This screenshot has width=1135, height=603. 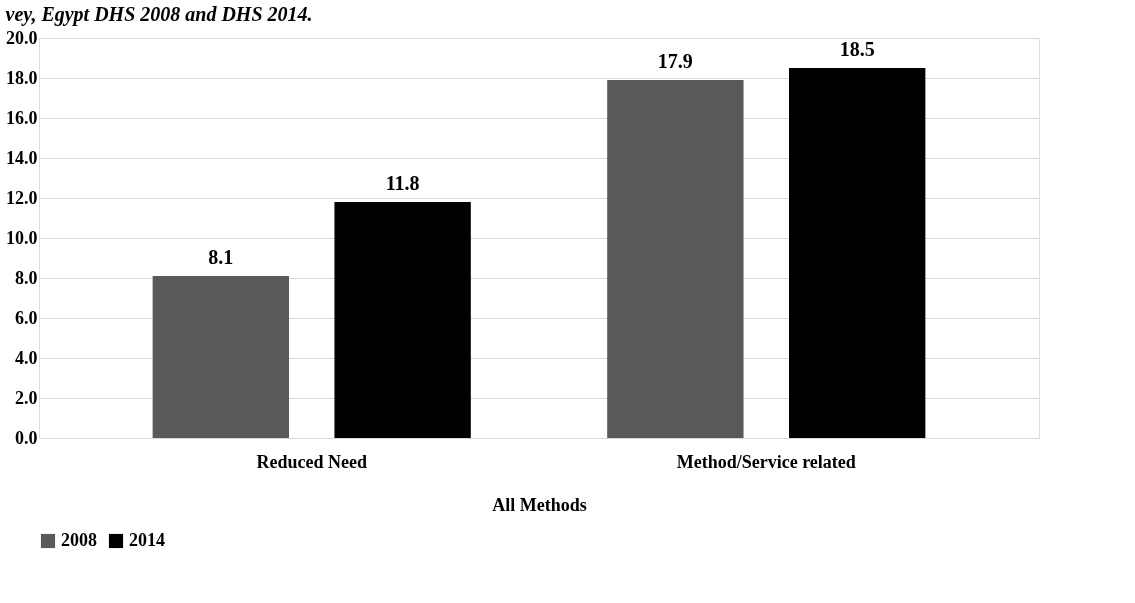 I want to click on y-tick-label: 20.0, so click(x=22, y=37).